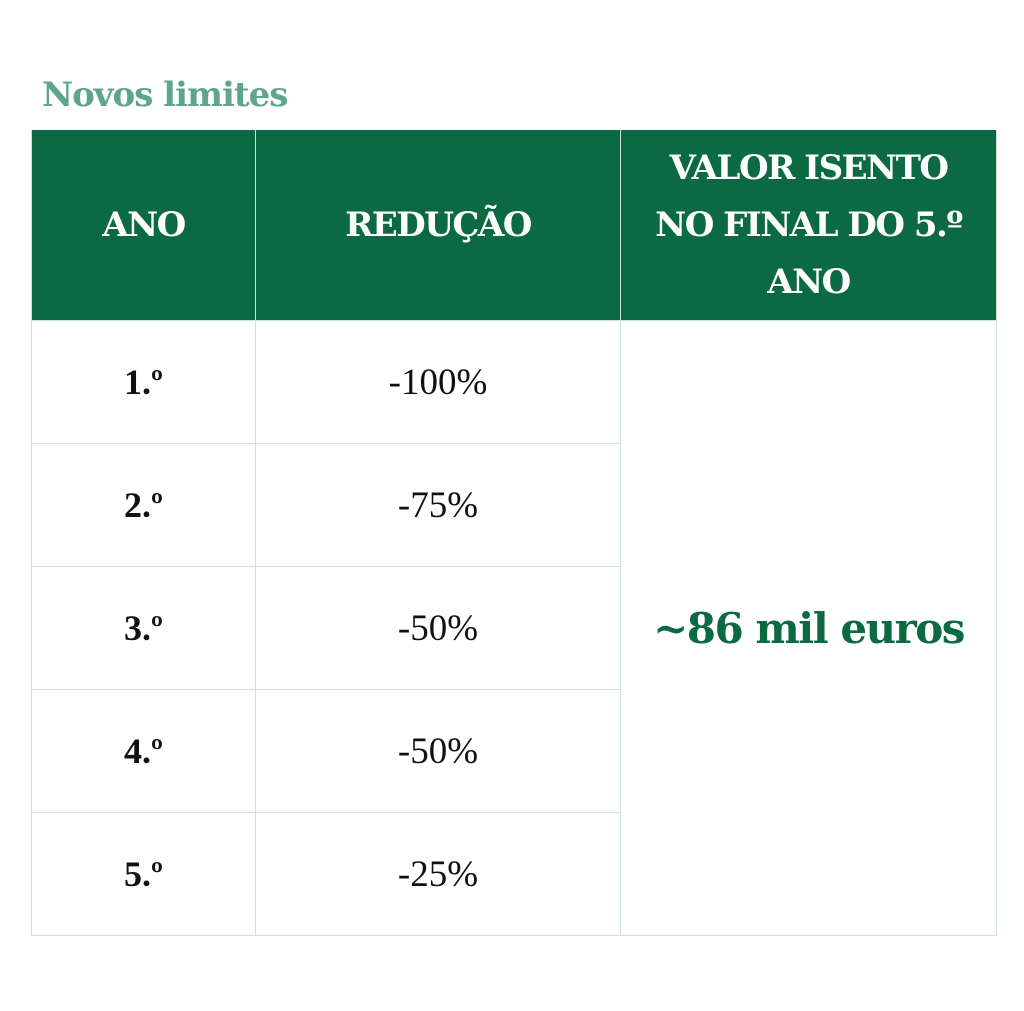 This screenshot has width=1024, height=1011. I want to click on reduction-cell: -25%, so click(438, 874).